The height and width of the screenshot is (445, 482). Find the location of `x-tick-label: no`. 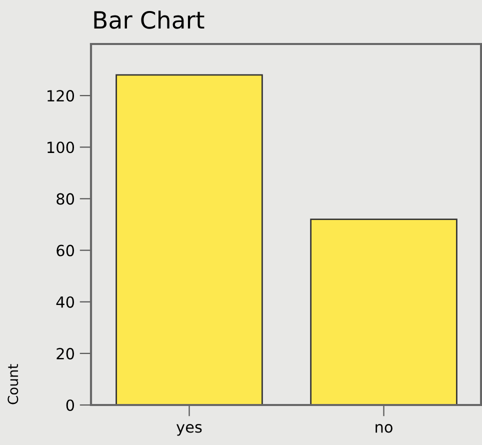

x-tick-label: no is located at coordinates (384, 428).